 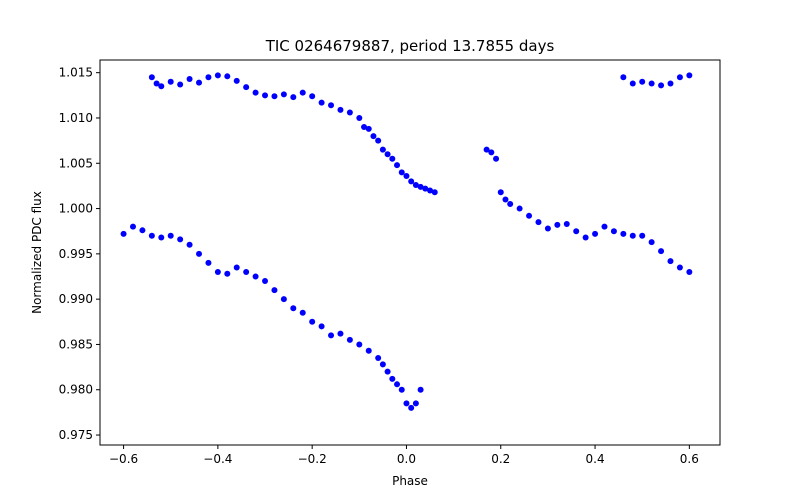 What do you see at coordinates (312, 459) in the screenshot?
I see `x-tick-label: −0.2` at bounding box center [312, 459].